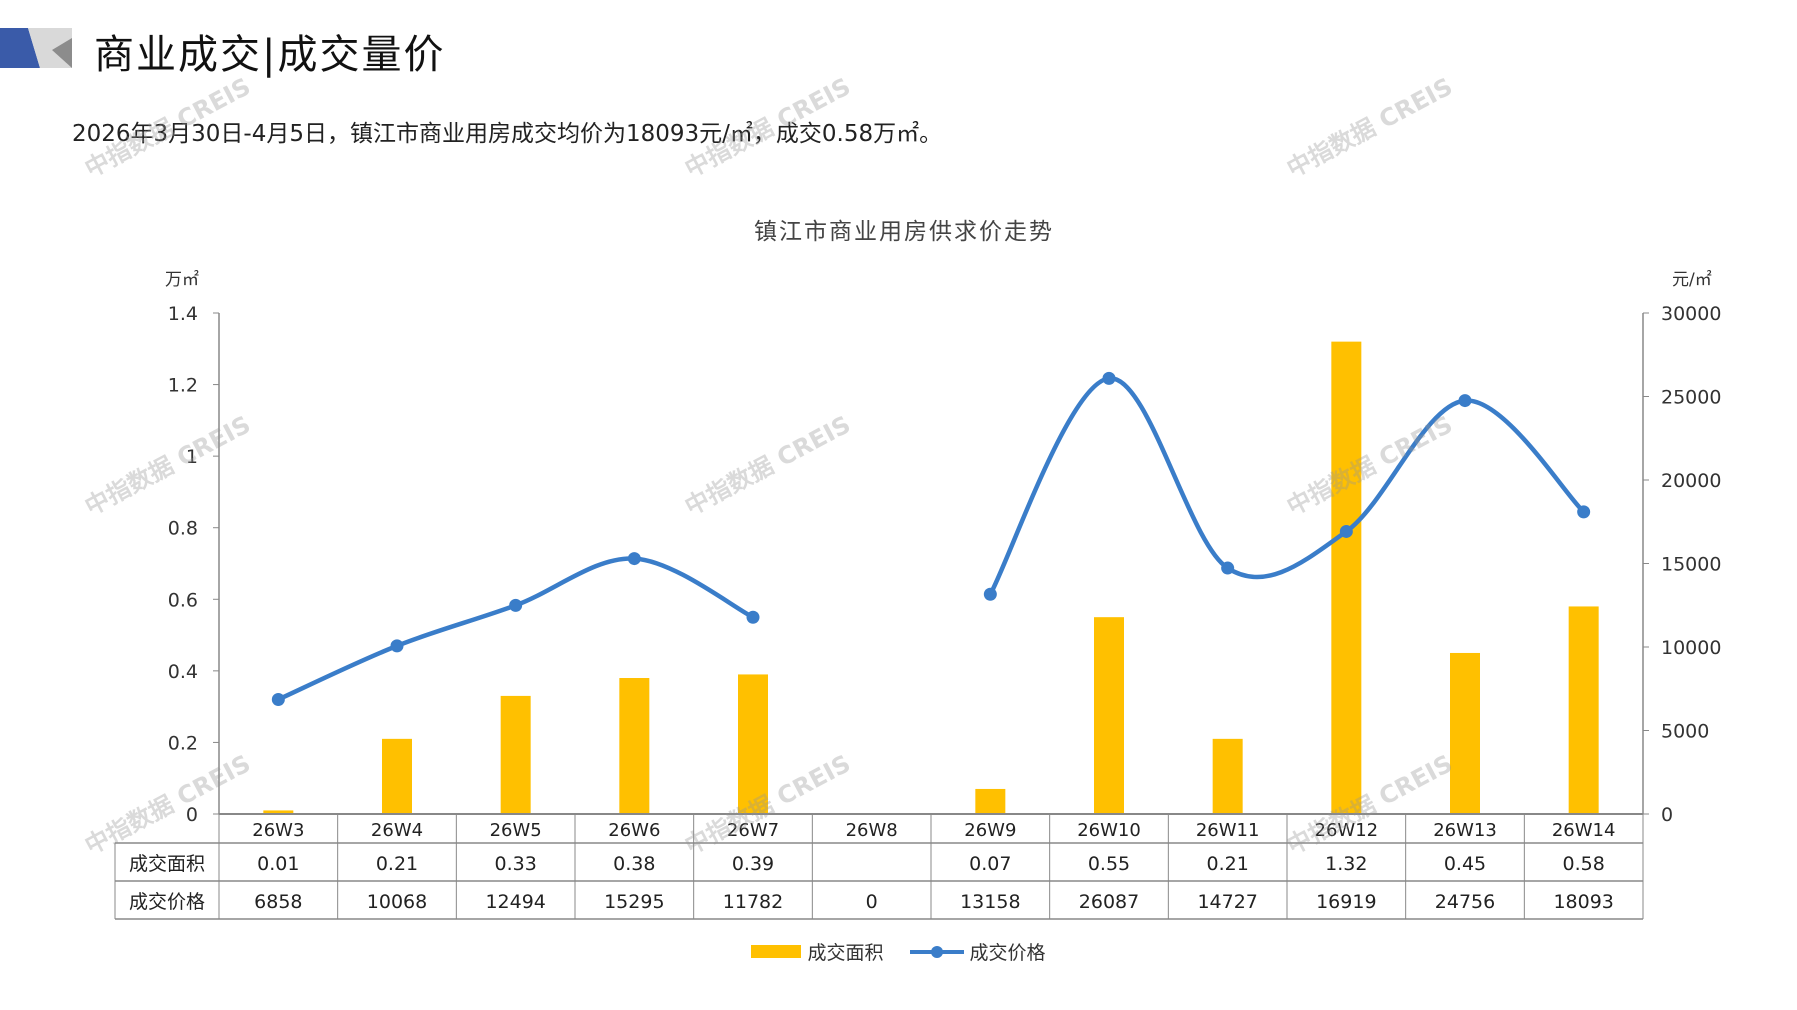 This screenshot has height=1010, width=1797. What do you see at coordinates (1109, 902) in the screenshot?
I see `price-value: 26087` at bounding box center [1109, 902].